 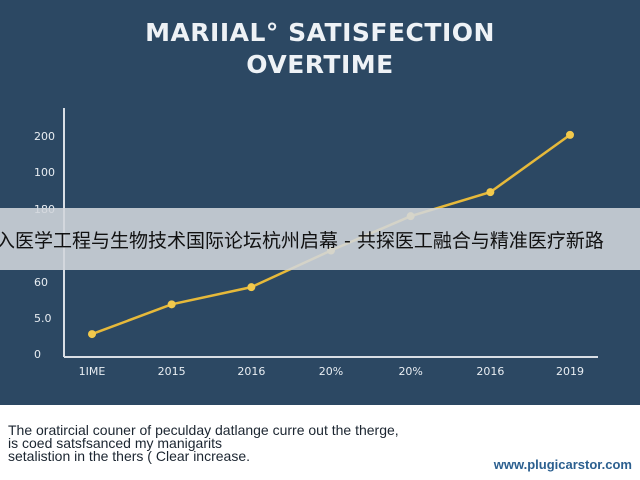 I want to click on y-tick-label: 200, so click(x=44, y=136).